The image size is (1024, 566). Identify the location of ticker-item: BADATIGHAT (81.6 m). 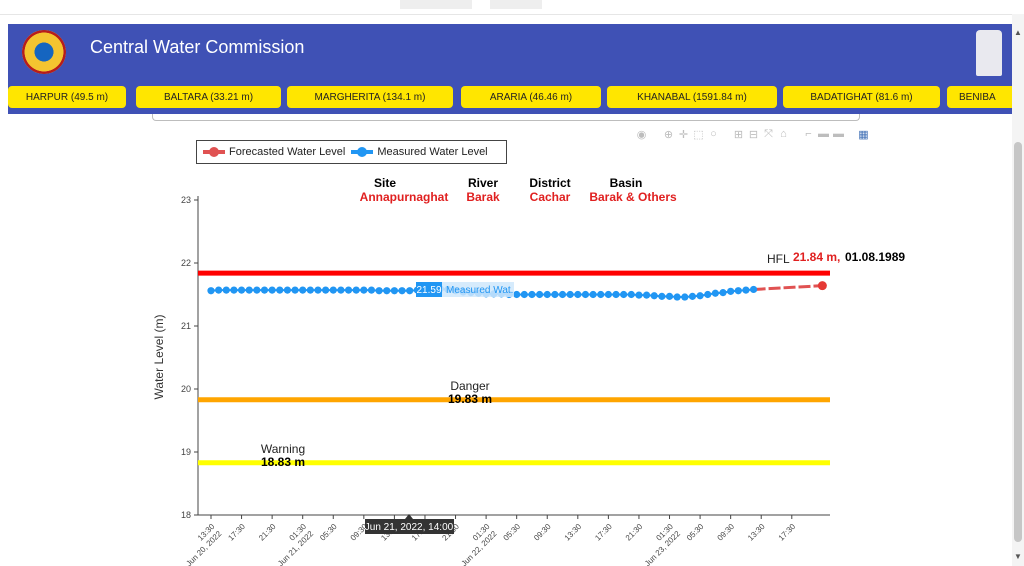
(861, 97).